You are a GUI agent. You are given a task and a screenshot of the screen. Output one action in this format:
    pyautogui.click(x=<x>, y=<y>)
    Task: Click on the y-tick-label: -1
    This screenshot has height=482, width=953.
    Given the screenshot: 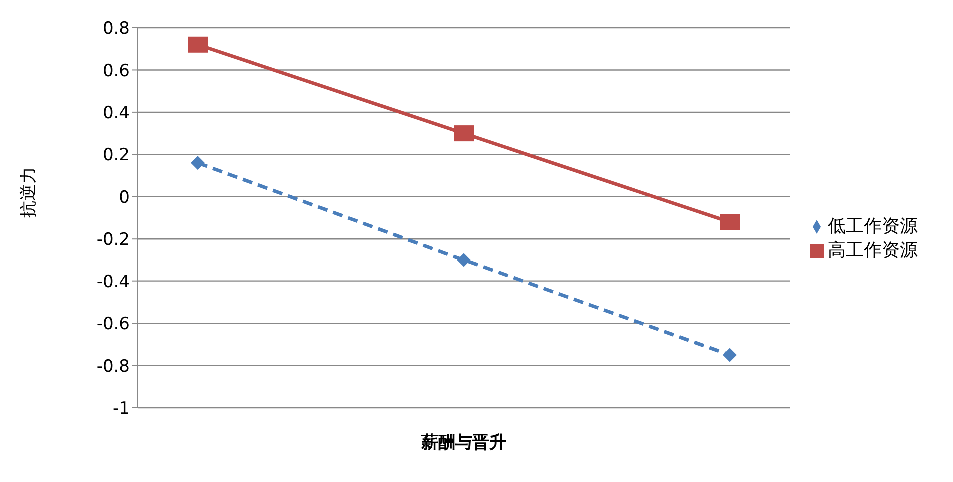 What is the action you would take?
    pyautogui.click(x=121, y=409)
    